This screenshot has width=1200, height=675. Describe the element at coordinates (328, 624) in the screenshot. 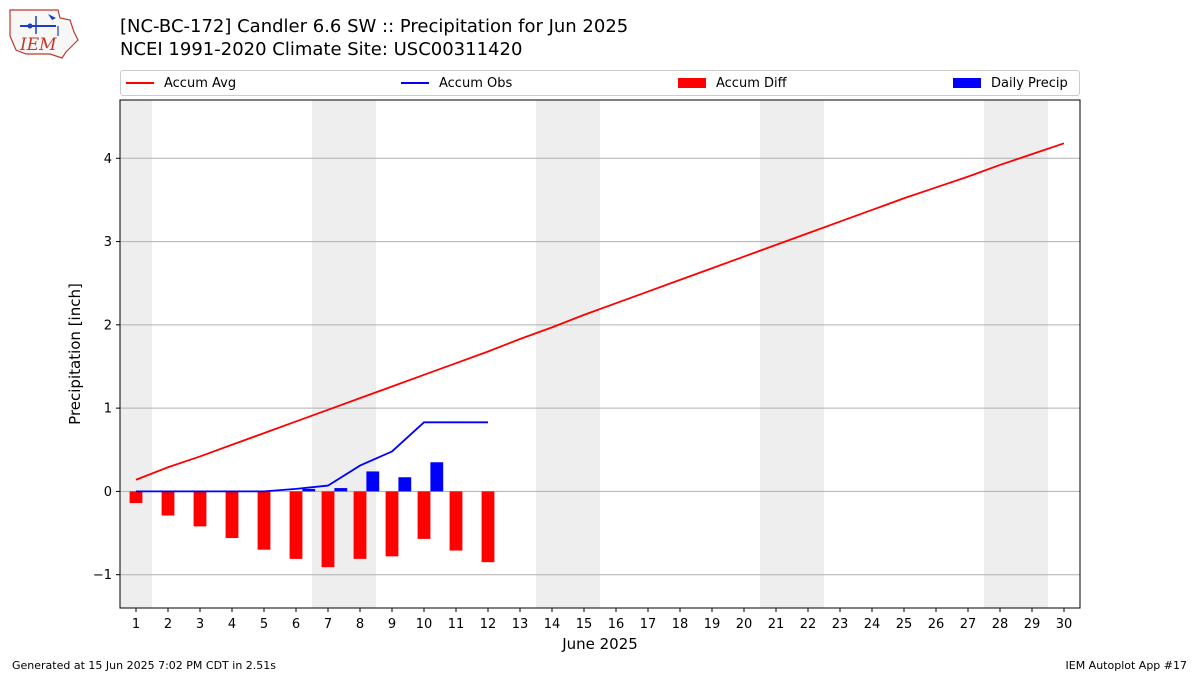

I see `x-tick-label: 7` at that location.